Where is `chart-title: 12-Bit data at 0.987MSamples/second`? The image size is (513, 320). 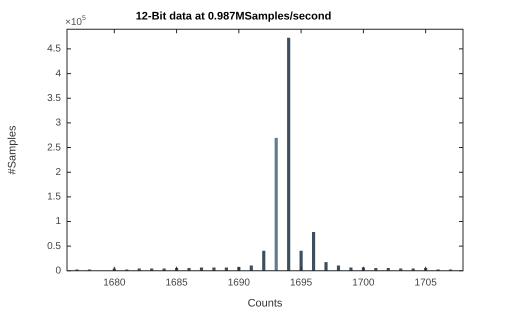 chart-title: 12-Bit data at 0.987MSamples/second is located at coordinates (234, 16).